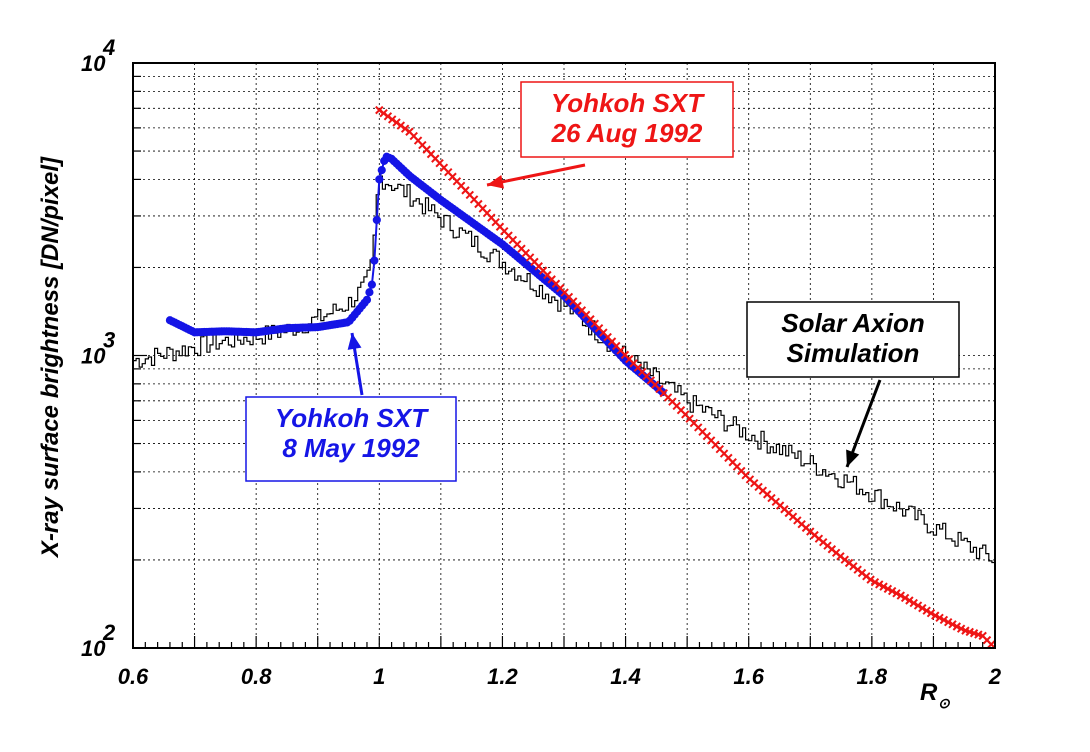 Image resolution: width=1090 pixels, height=752 pixels. Describe the element at coordinates (627, 133) in the screenshot. I see `annotation-text: 26 Aug 1992` at that location.